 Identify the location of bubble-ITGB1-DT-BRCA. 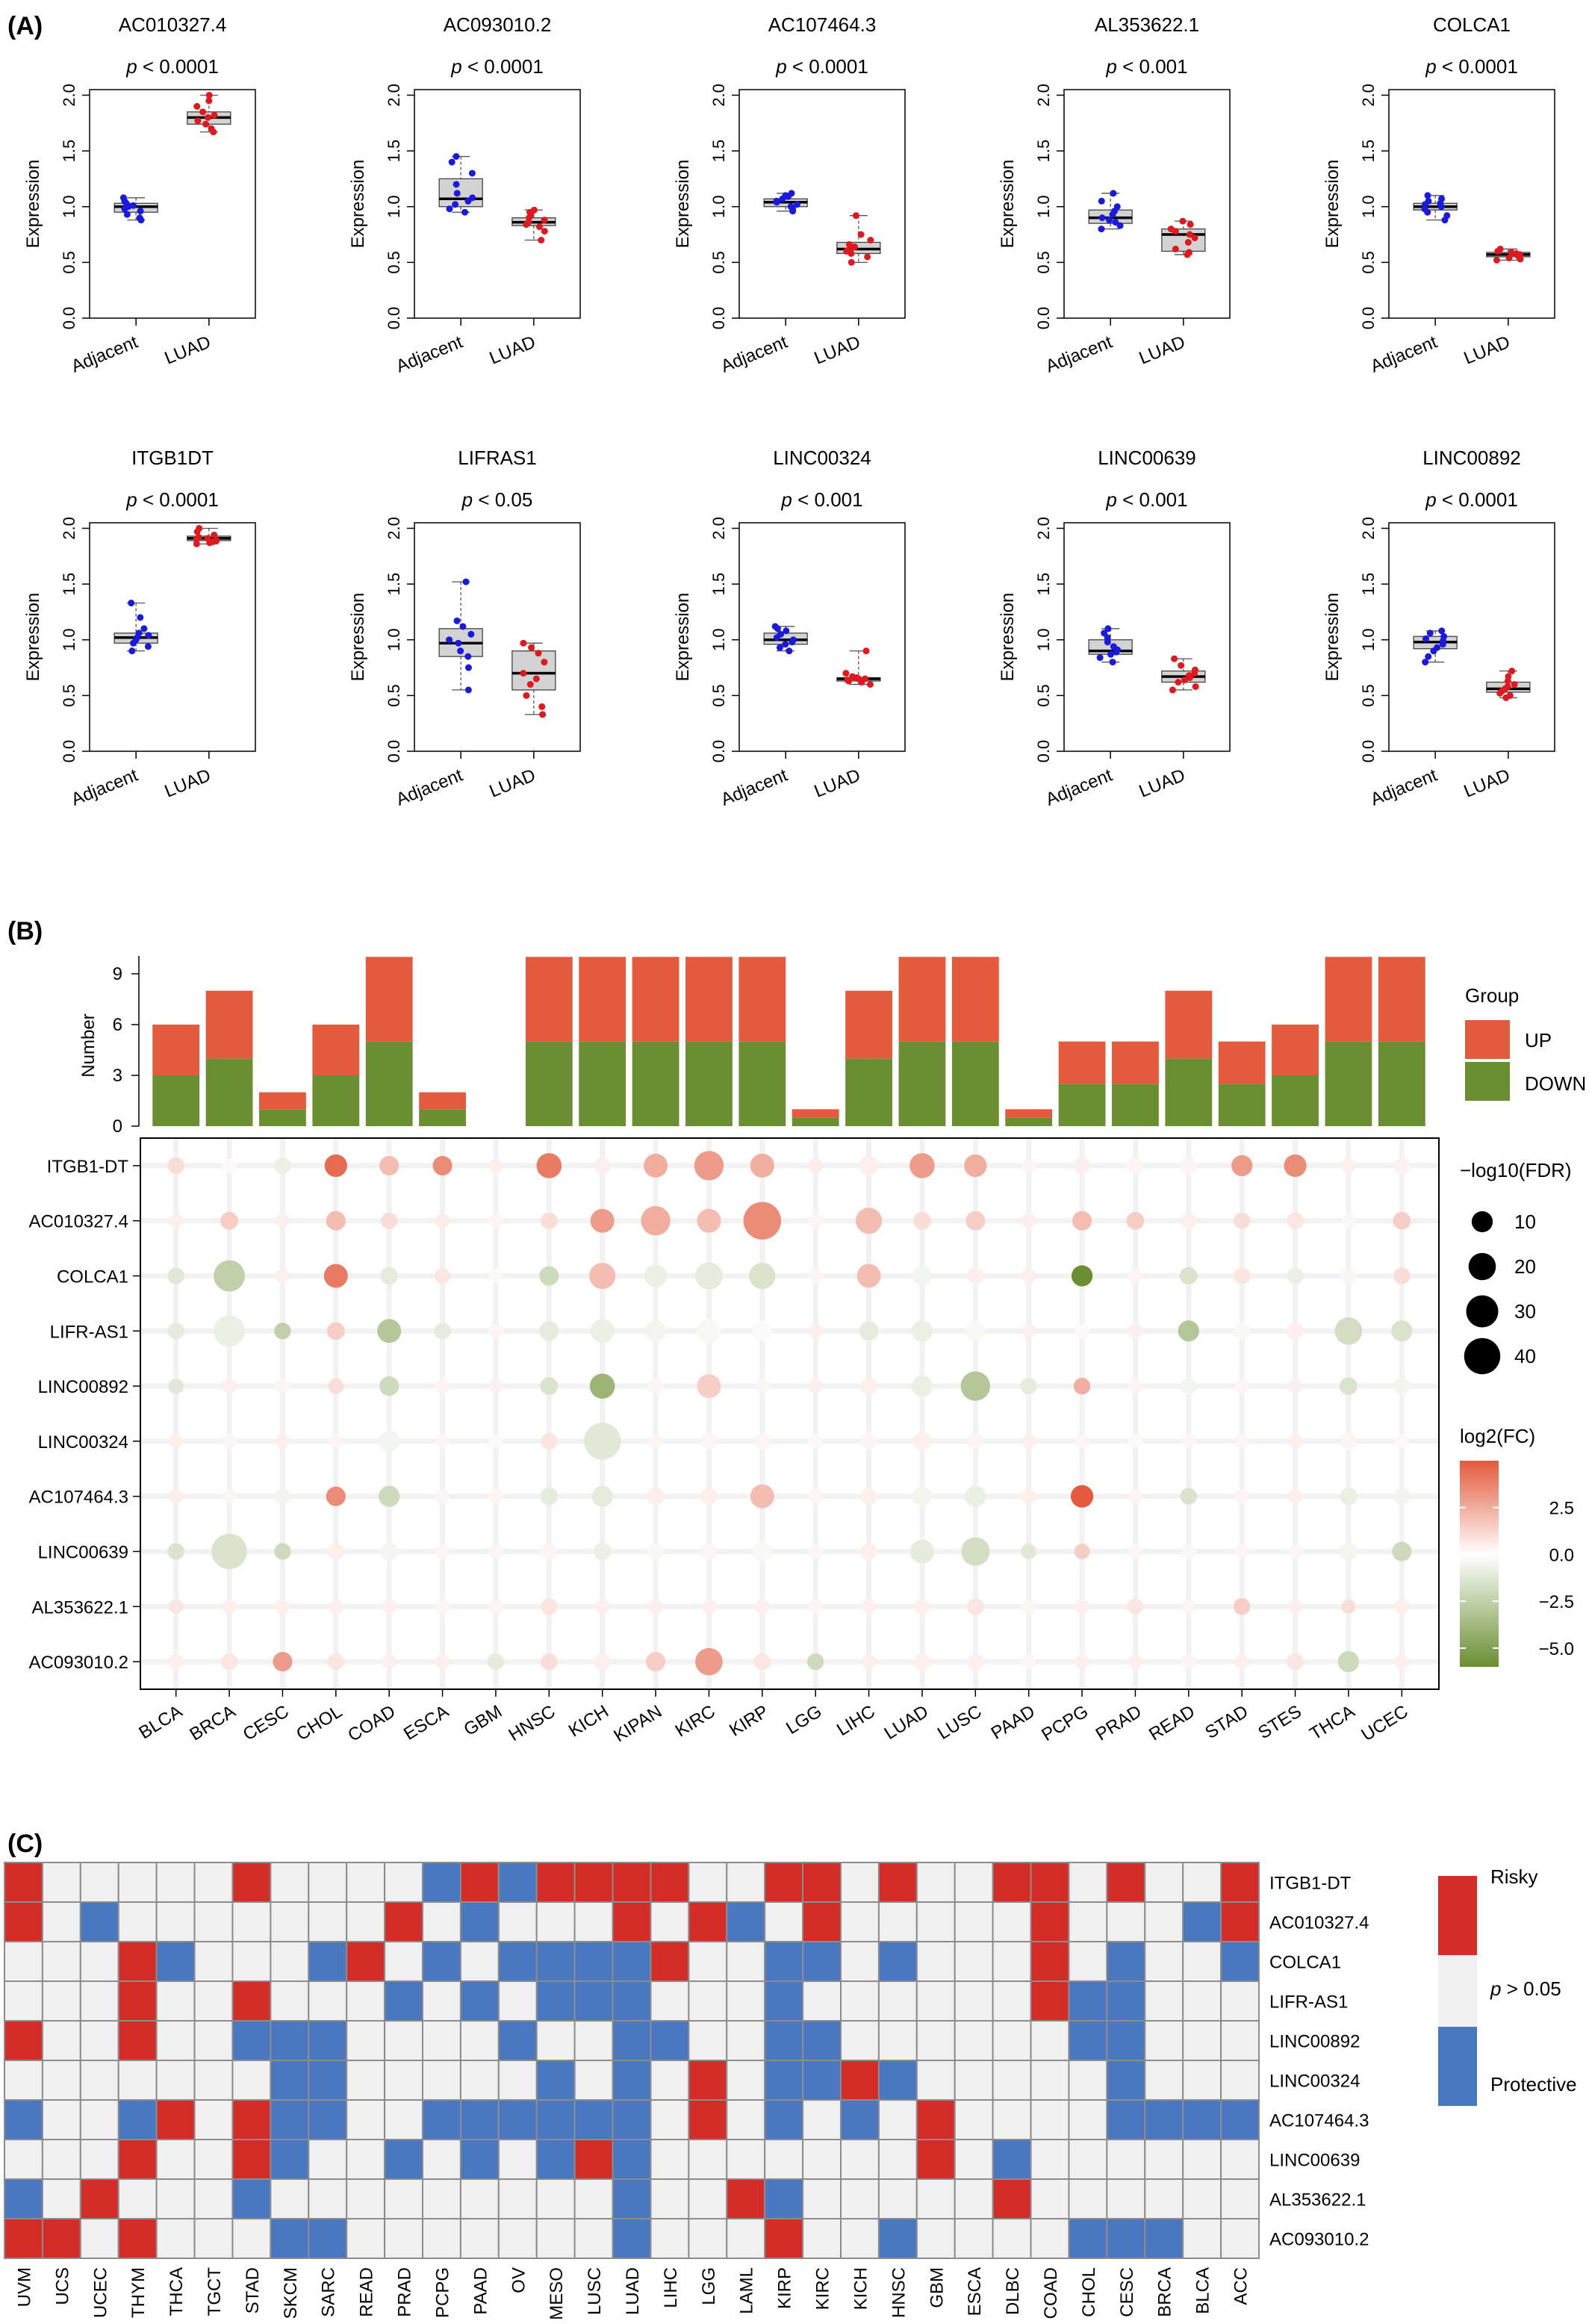
(229, 1165).